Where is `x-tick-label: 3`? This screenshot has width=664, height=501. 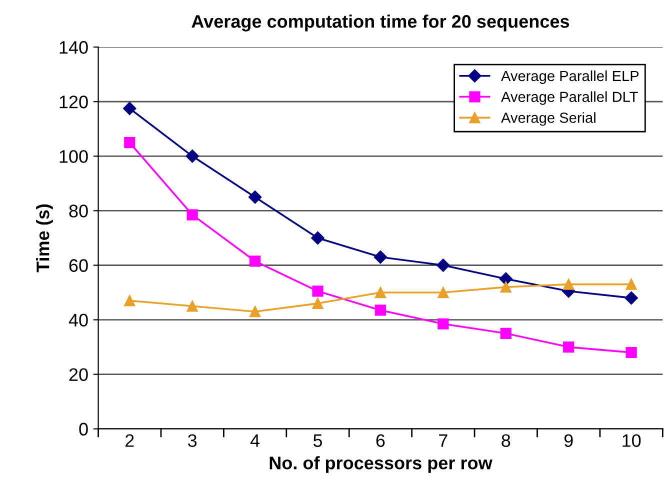
x-tick-label: 3 is located at coordinates (192, 440).